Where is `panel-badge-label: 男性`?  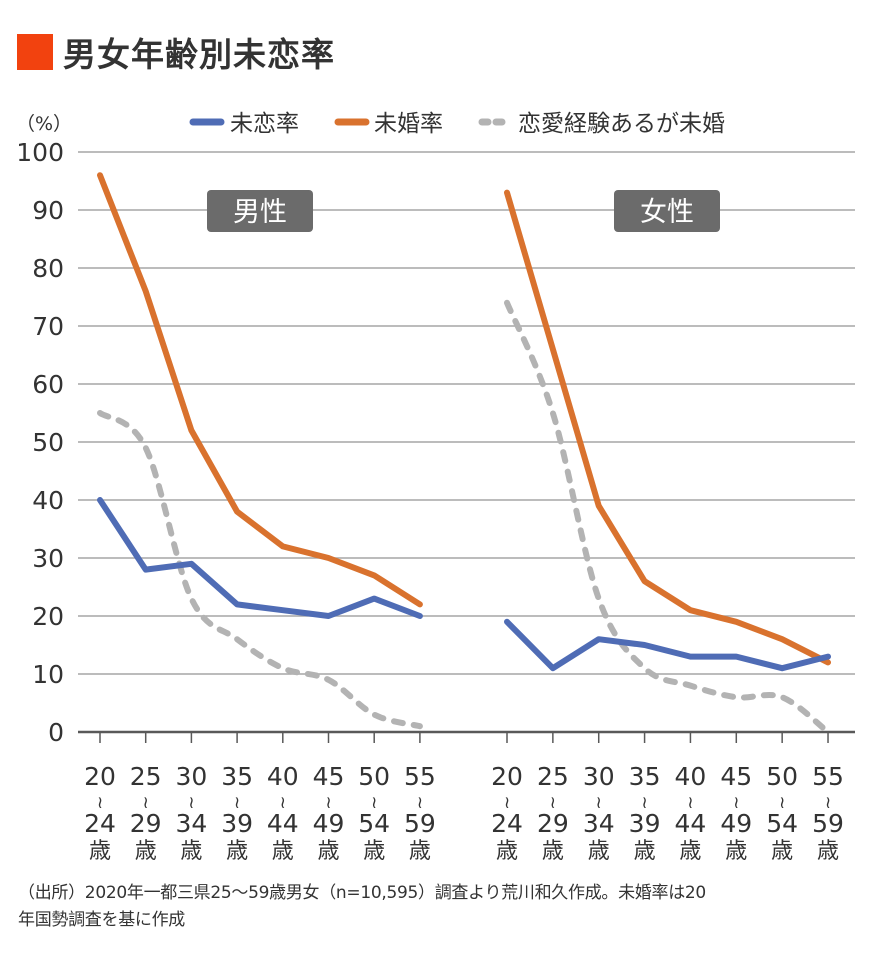
panel-badge-label: 男性 is located at coordinates (260, 212).